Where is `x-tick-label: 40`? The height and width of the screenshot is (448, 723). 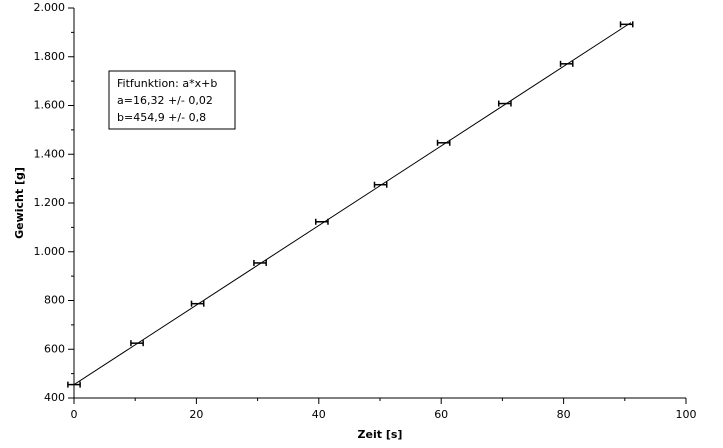
x-tick-label: 40 is located at coordinates (319, 414).